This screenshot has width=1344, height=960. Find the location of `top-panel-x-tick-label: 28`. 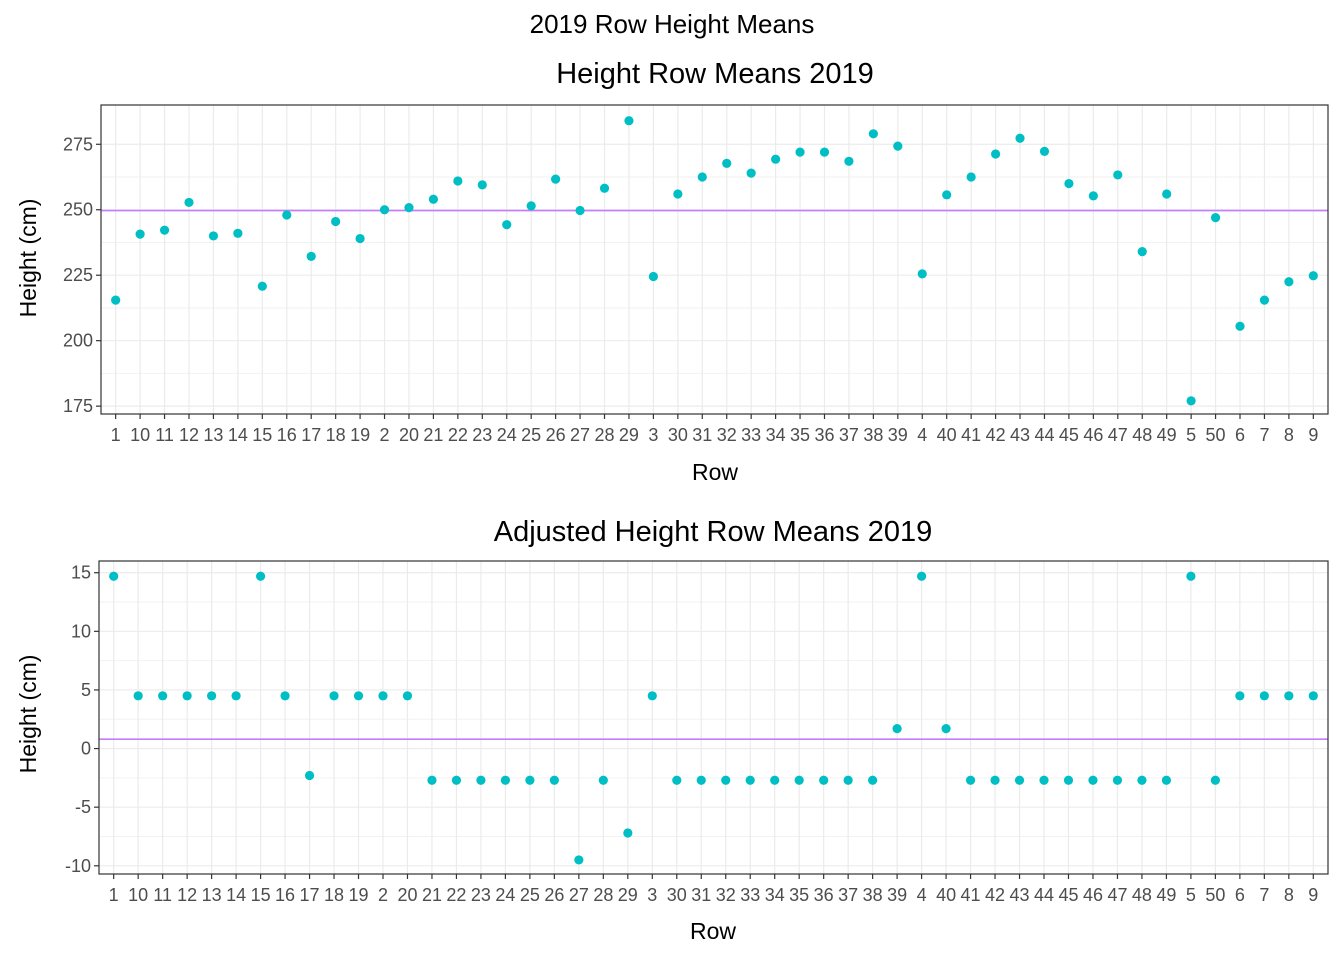

top-panel-x-tick-label: 28 is located at coordinates (604, 435).